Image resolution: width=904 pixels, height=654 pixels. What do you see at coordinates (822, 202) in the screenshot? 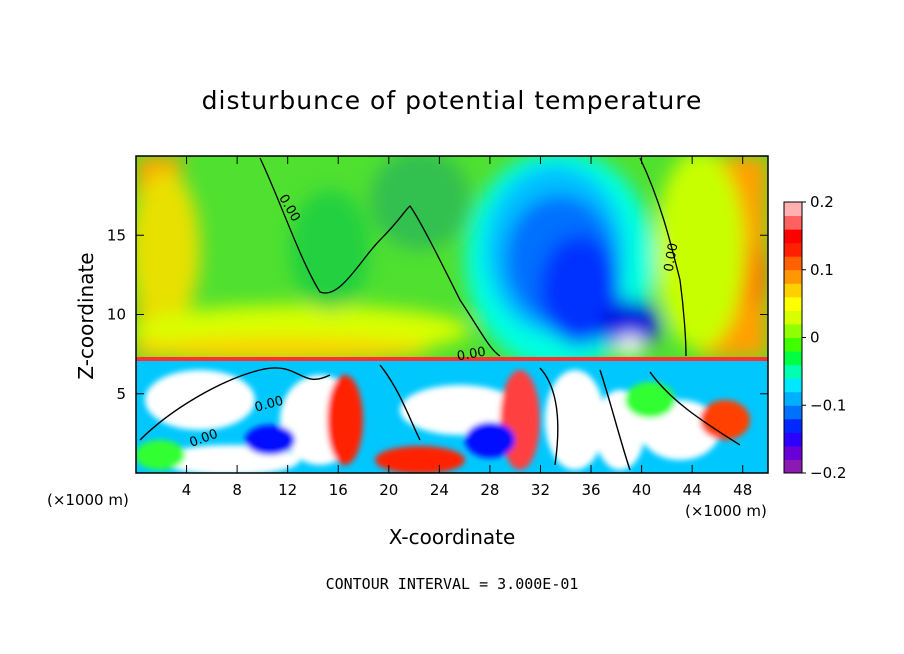
I see `colorbar-tick-label: 0.2` at bounding box center [822, 202].